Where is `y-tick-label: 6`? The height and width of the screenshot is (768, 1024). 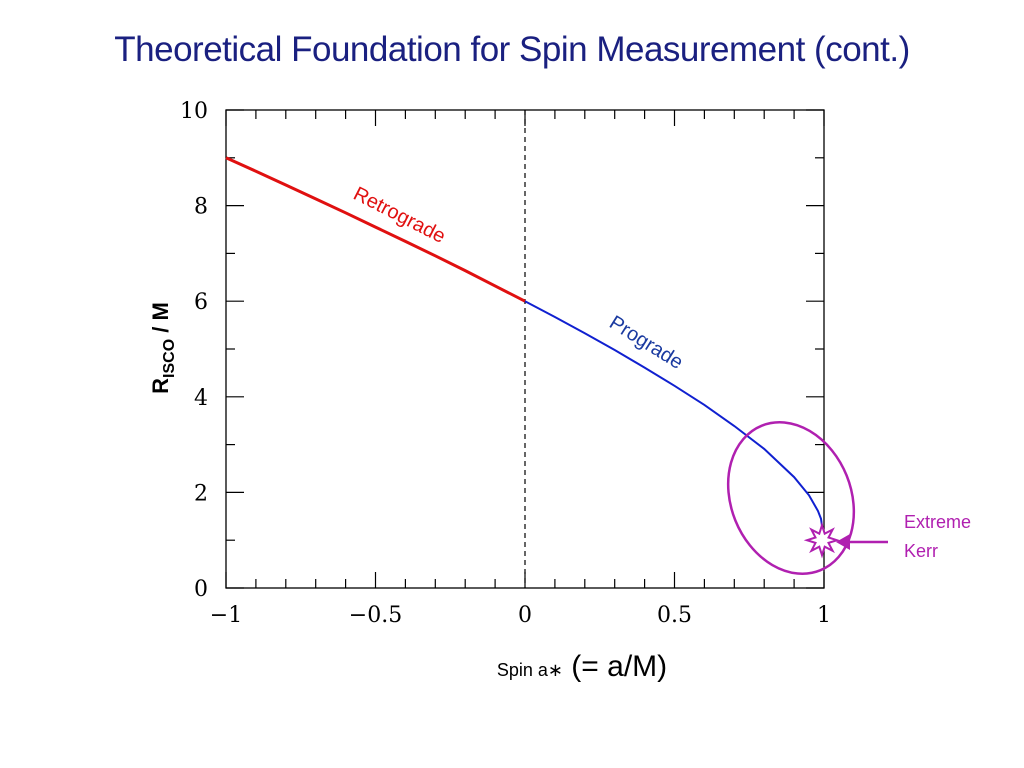
y-tick-label: 6 is located at coordinates (201, 302).